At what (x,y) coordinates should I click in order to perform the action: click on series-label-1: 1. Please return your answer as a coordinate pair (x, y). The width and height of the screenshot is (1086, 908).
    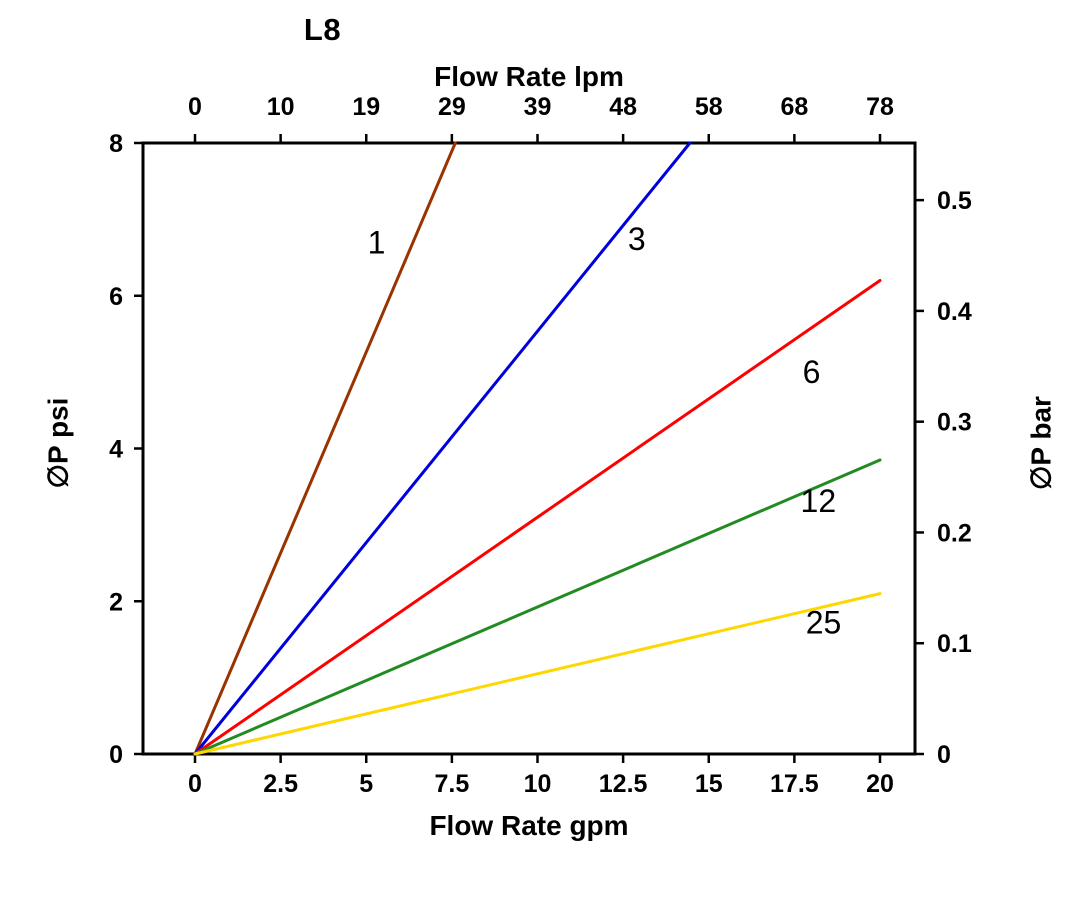
    Looking at the image, I should click on (377, 243).